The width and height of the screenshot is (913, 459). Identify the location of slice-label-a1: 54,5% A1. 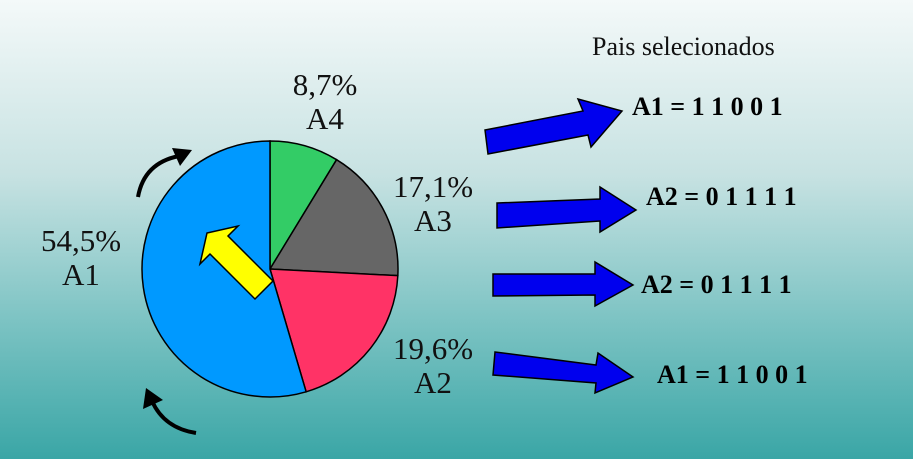
(81, 258).